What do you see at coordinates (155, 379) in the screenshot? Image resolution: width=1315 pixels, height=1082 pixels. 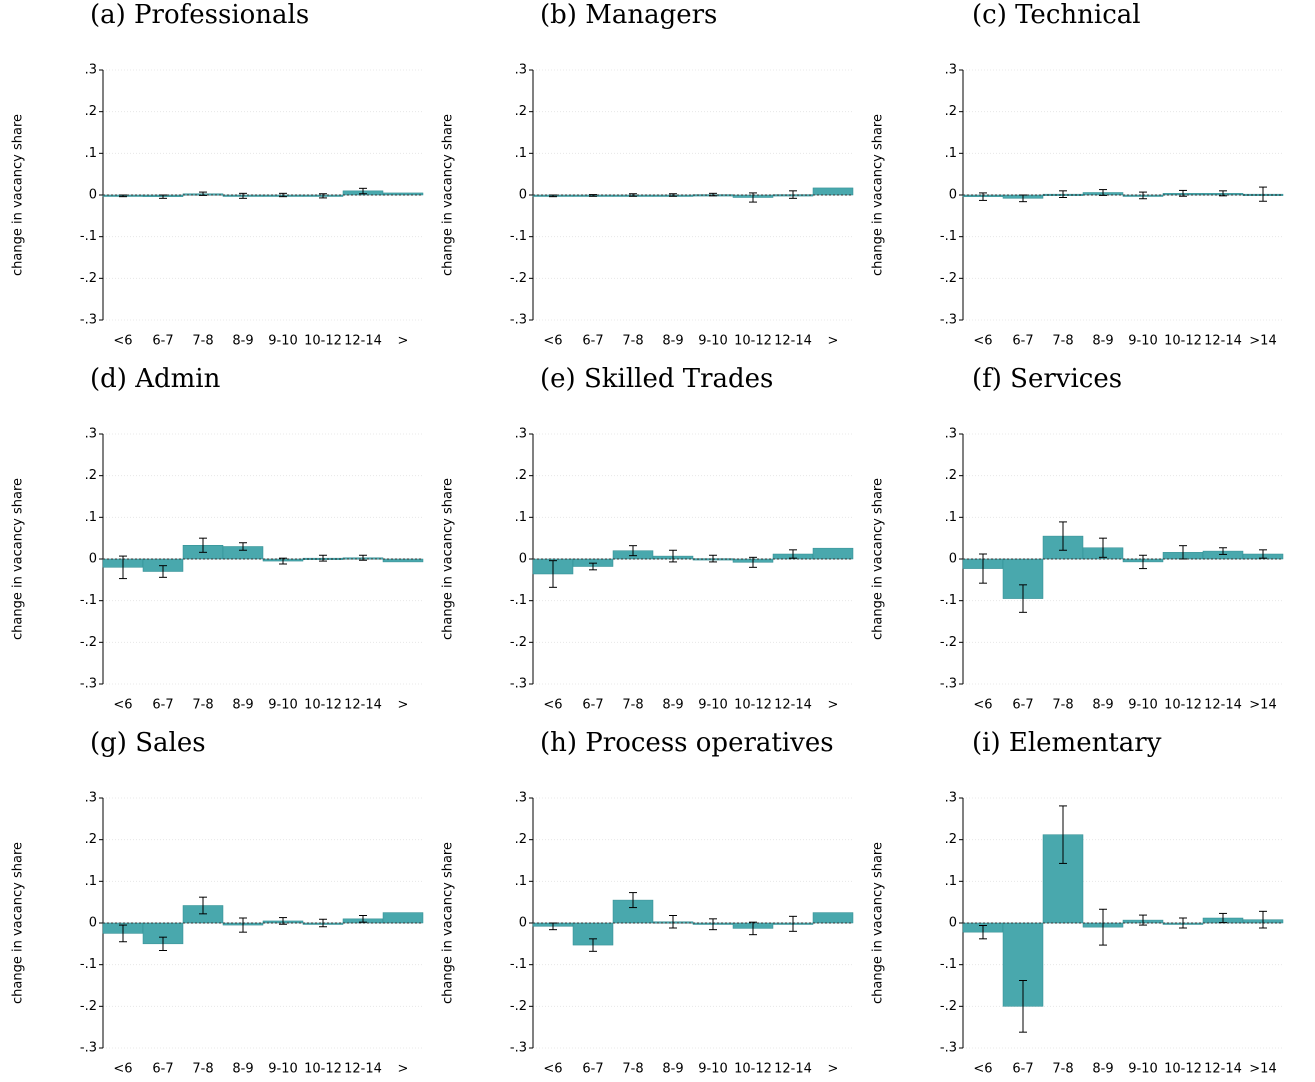 I see `panel-title: (d) Admin` at bounding box center [155, 379].